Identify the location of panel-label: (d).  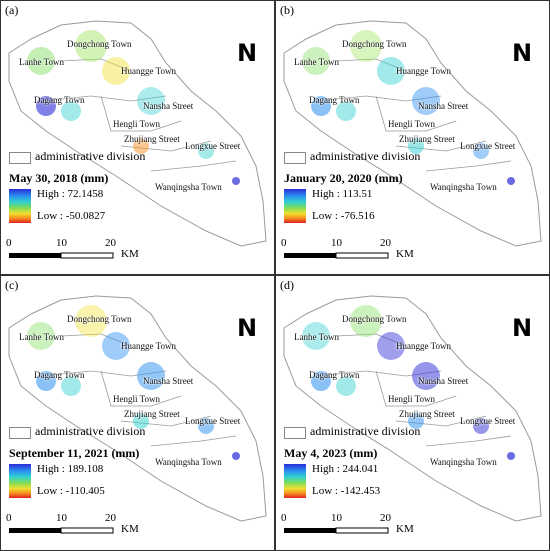
(287, 285).